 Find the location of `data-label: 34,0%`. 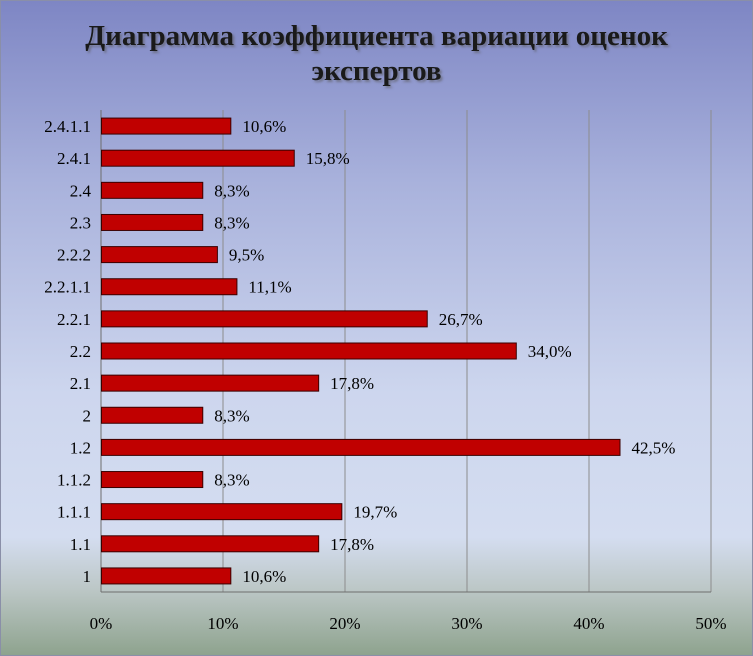

data-label: 34,0% is located at coordinates (550, 351).